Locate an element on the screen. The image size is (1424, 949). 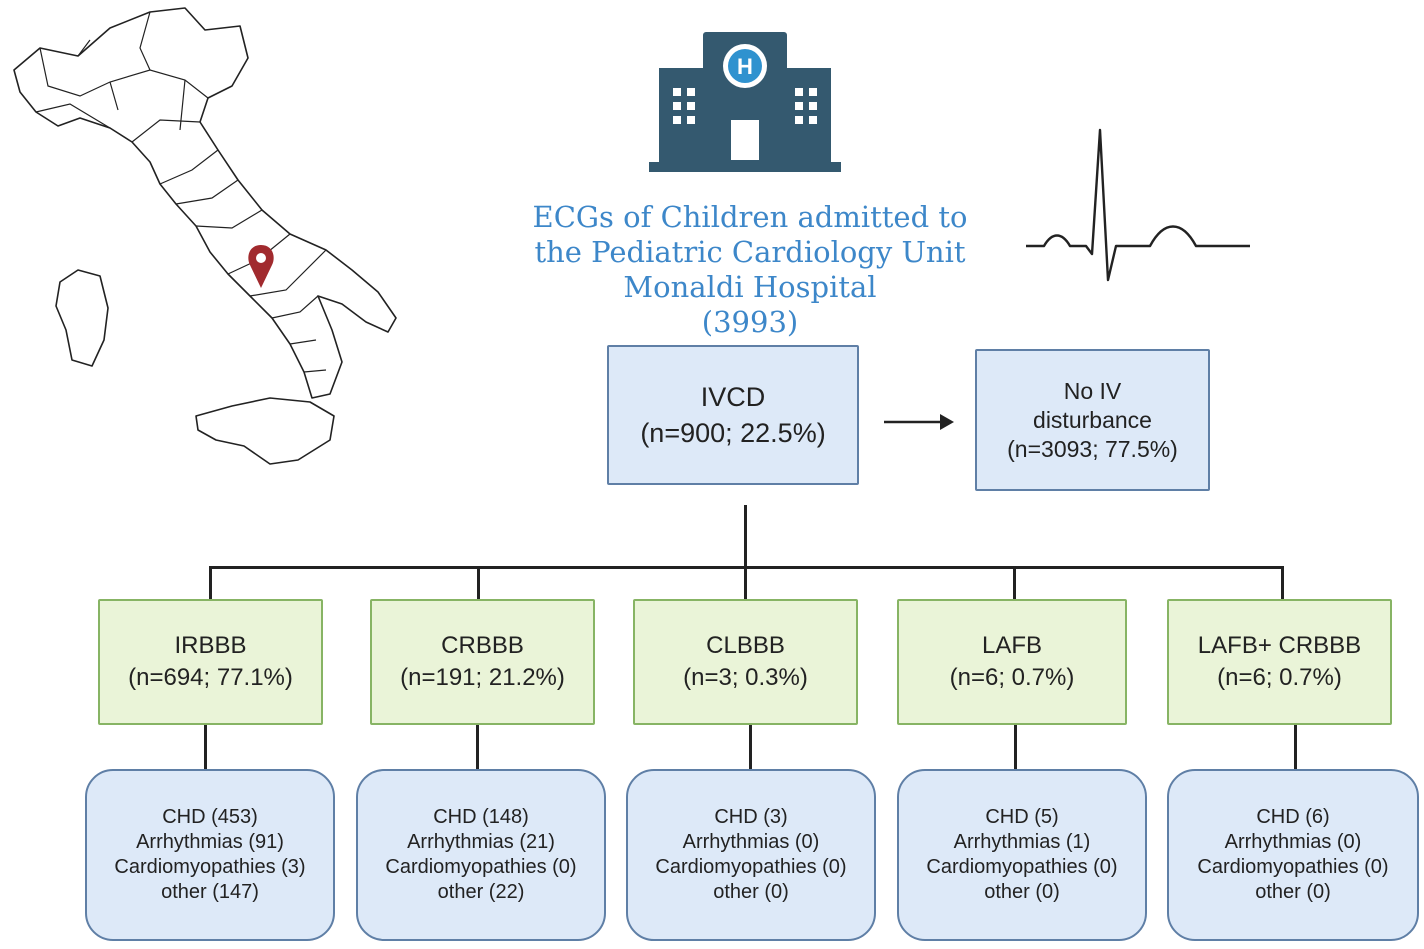
ivcd-box: IVCD (n=900; 22.5%) is located at coordinates (733, 415).